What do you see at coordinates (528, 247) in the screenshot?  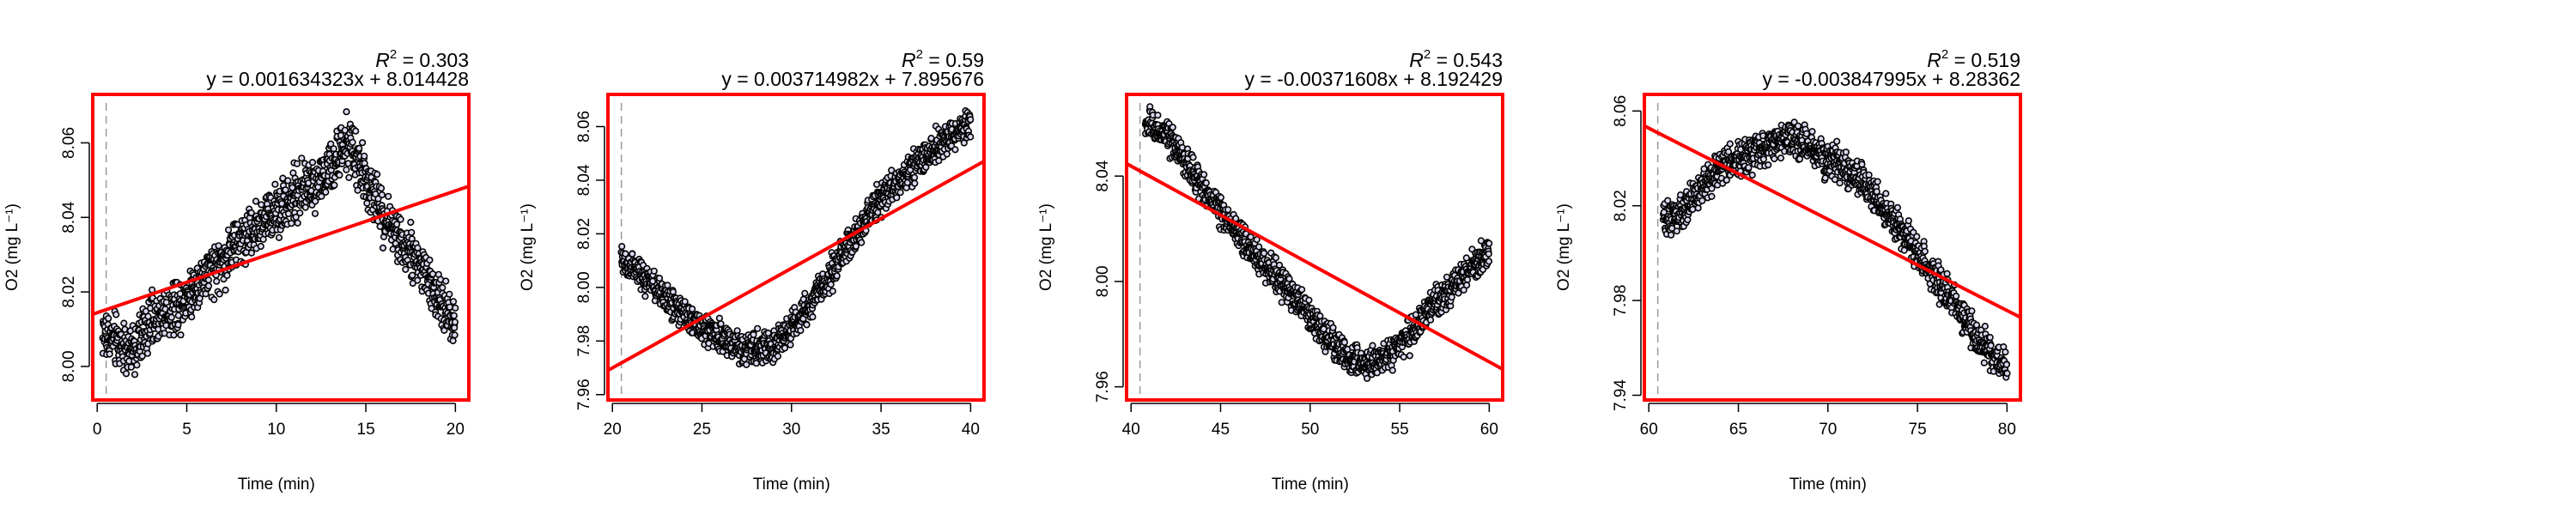 I see `y-axis-title: O2 (mg L⁻¹)` at bounding box center [528, 247].